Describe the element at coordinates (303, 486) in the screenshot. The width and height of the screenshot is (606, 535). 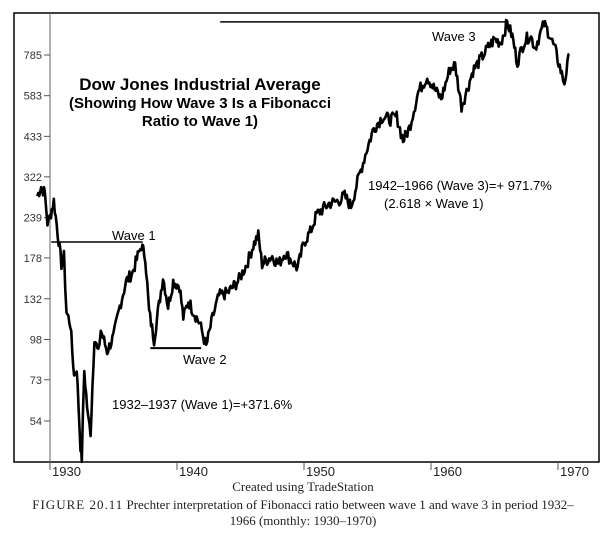
I see `credit: Created using TradeStation` at that location.